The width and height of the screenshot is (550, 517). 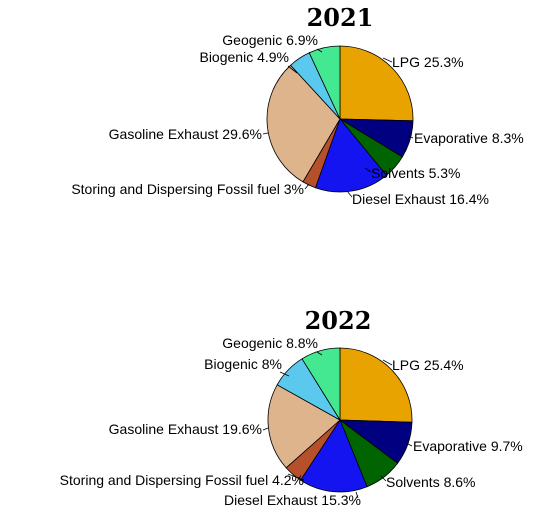 I want to click on slice-label-solvents: Solvents 8.6%, so click(x=431, y=482).